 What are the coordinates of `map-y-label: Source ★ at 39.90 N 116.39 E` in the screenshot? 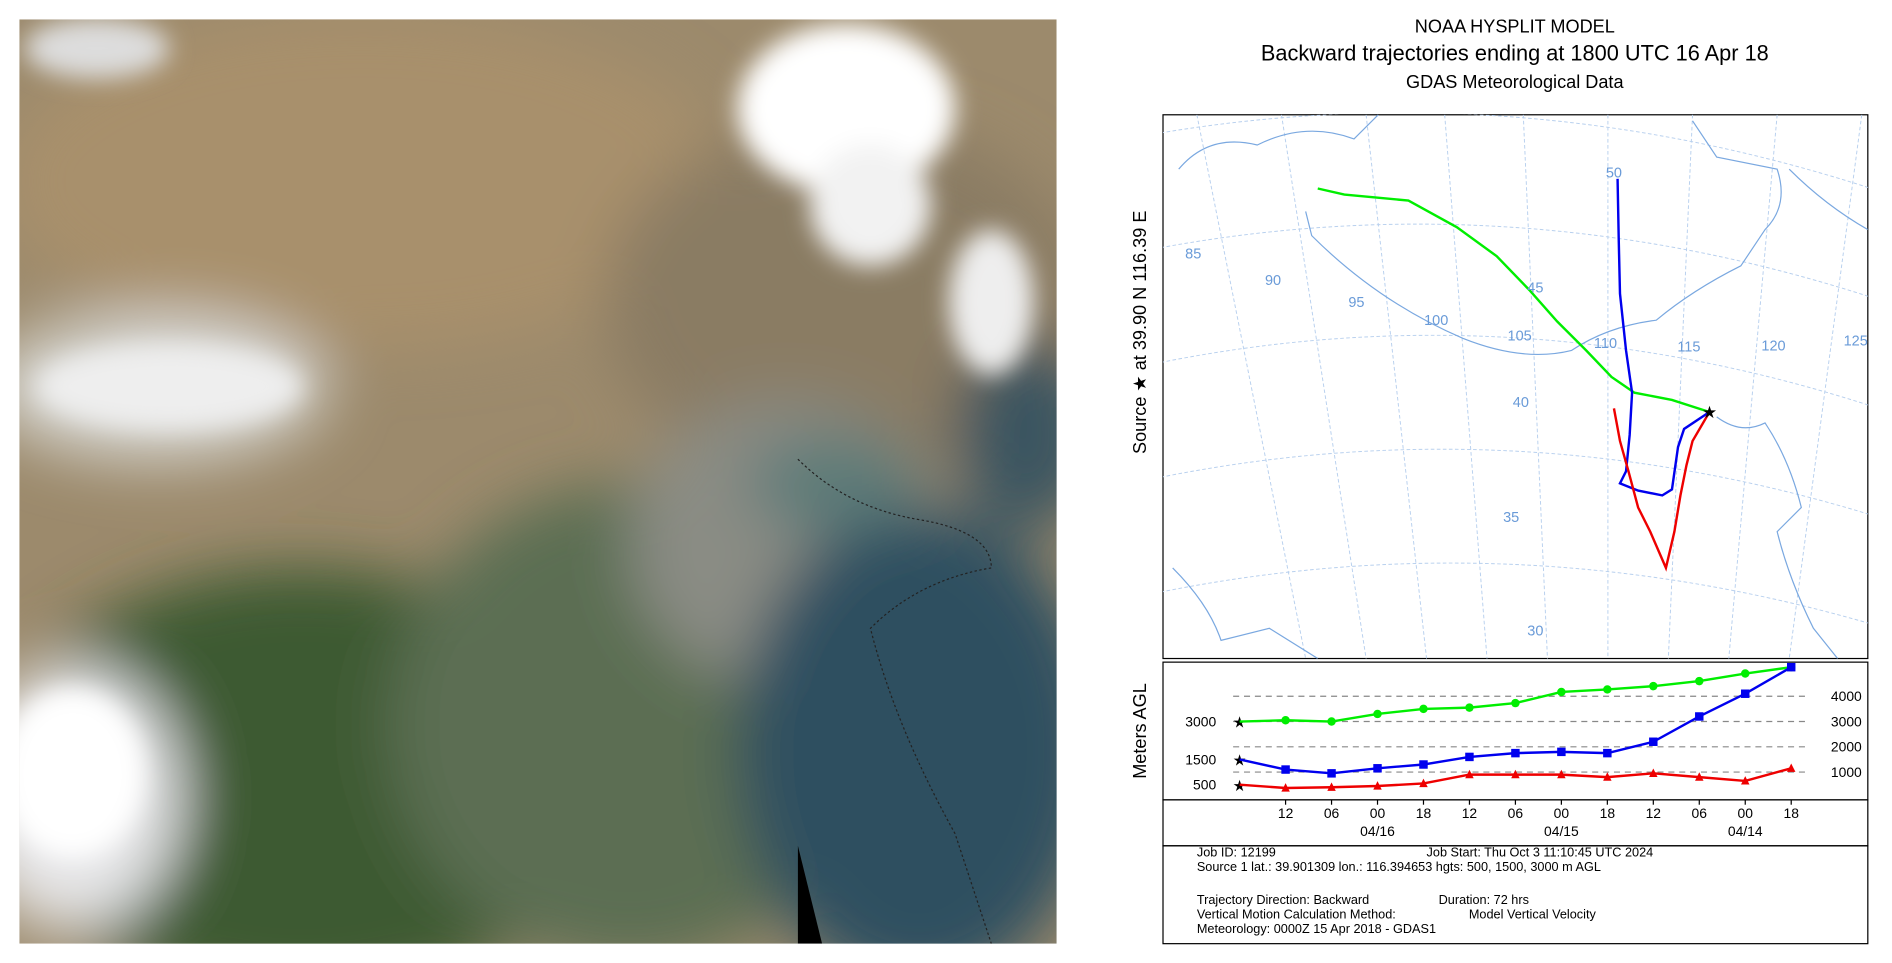 It's located at (1140, 332).